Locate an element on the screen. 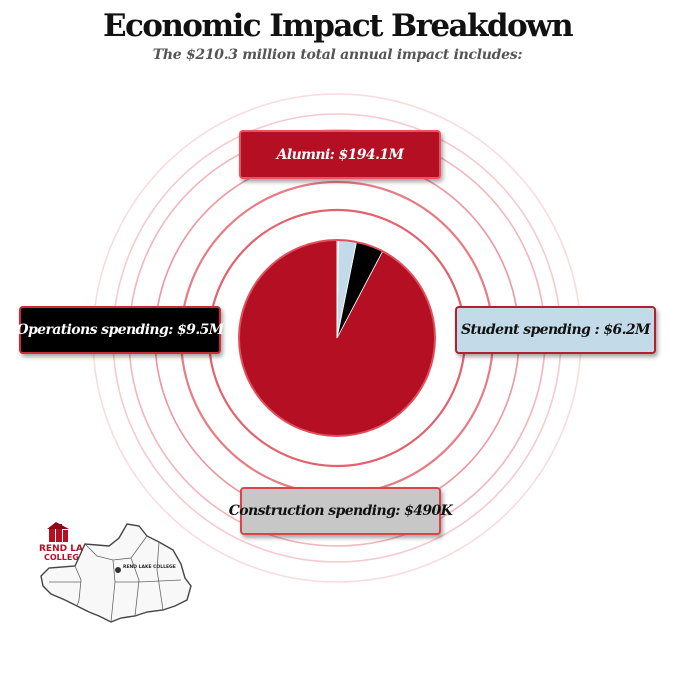 The image size is (675, 675). county-borders is located at coordinates (115, 579).